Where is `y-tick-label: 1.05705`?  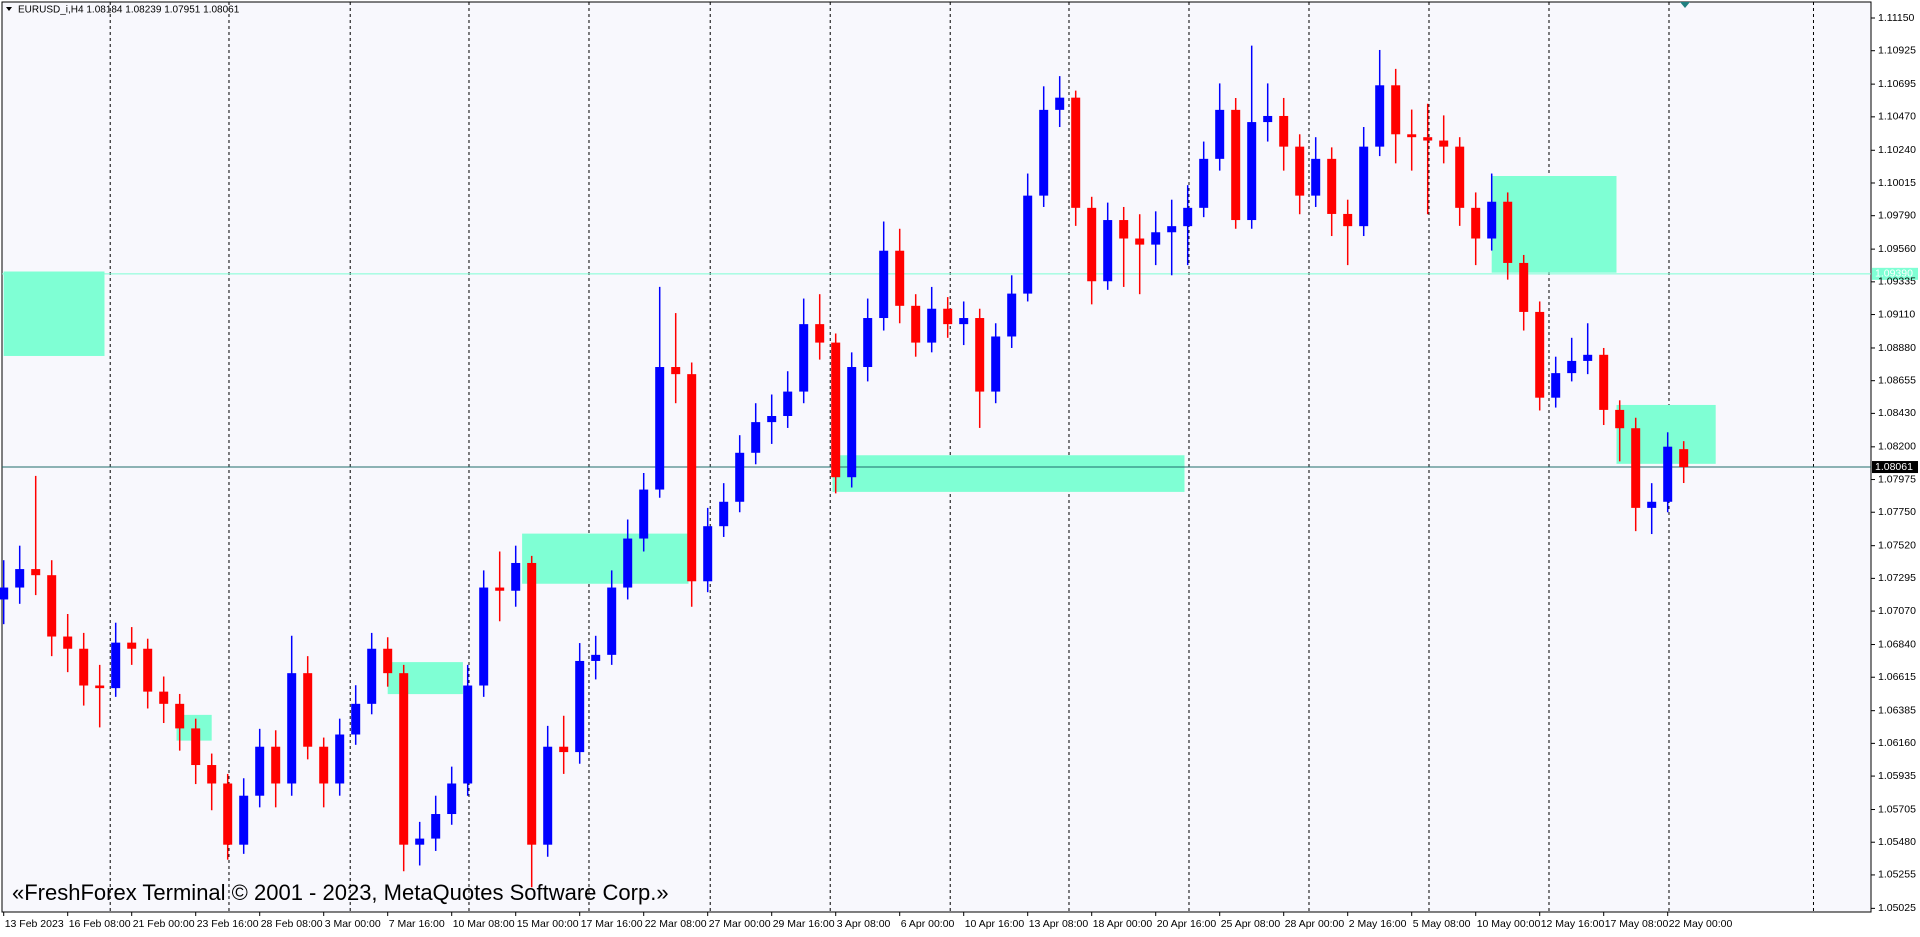 y-tick-label: 1.05705 is located at coordinates (1897, 809).